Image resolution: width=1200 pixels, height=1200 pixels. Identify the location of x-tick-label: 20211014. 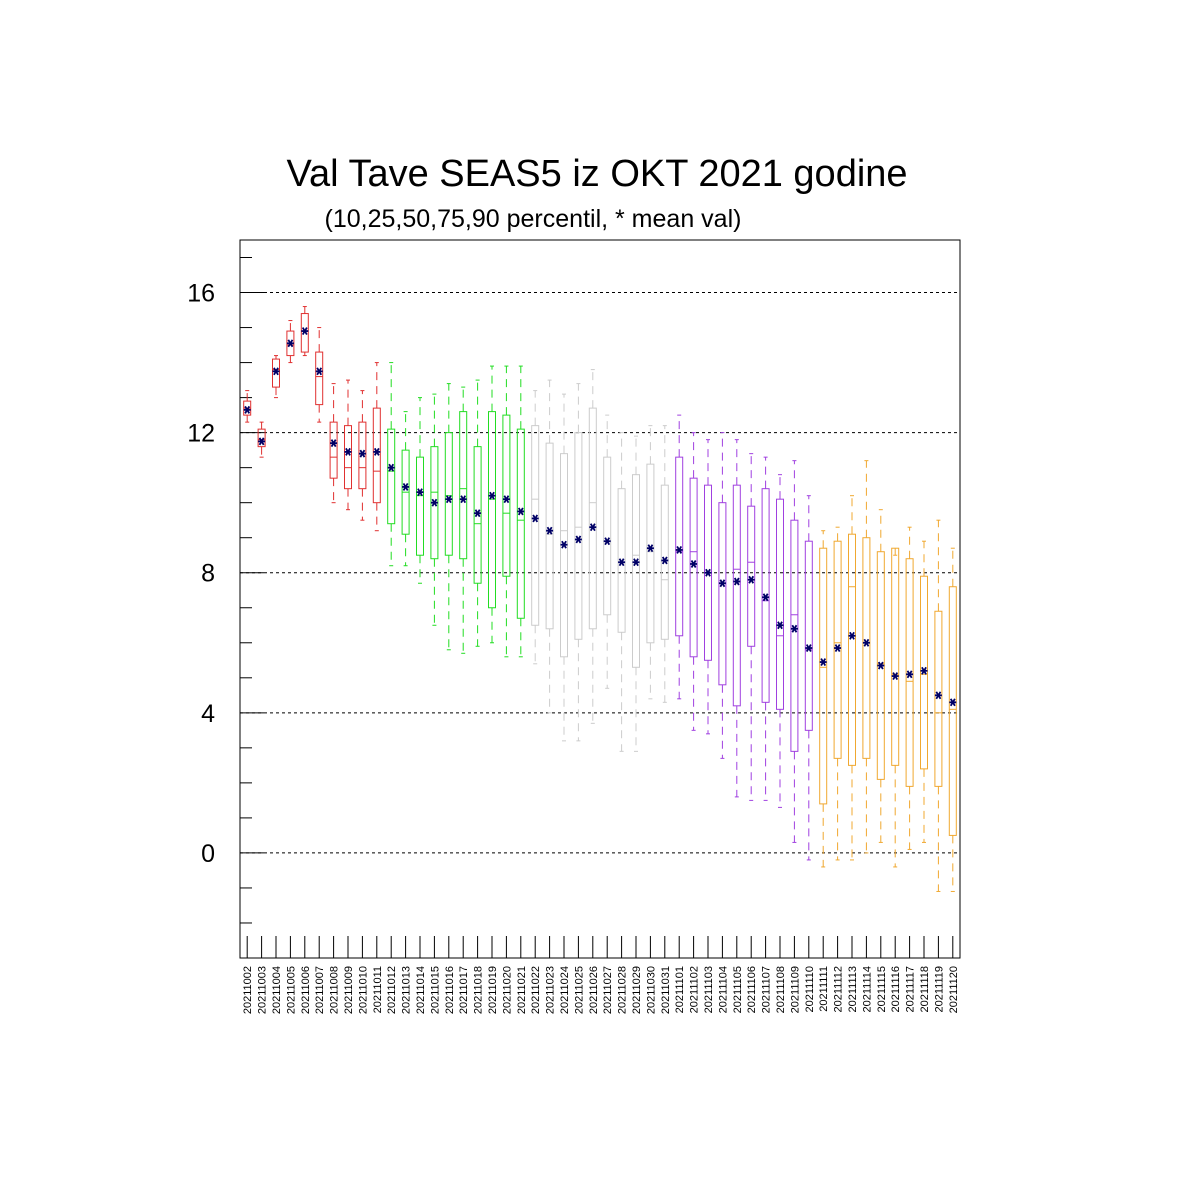
(421, 990).